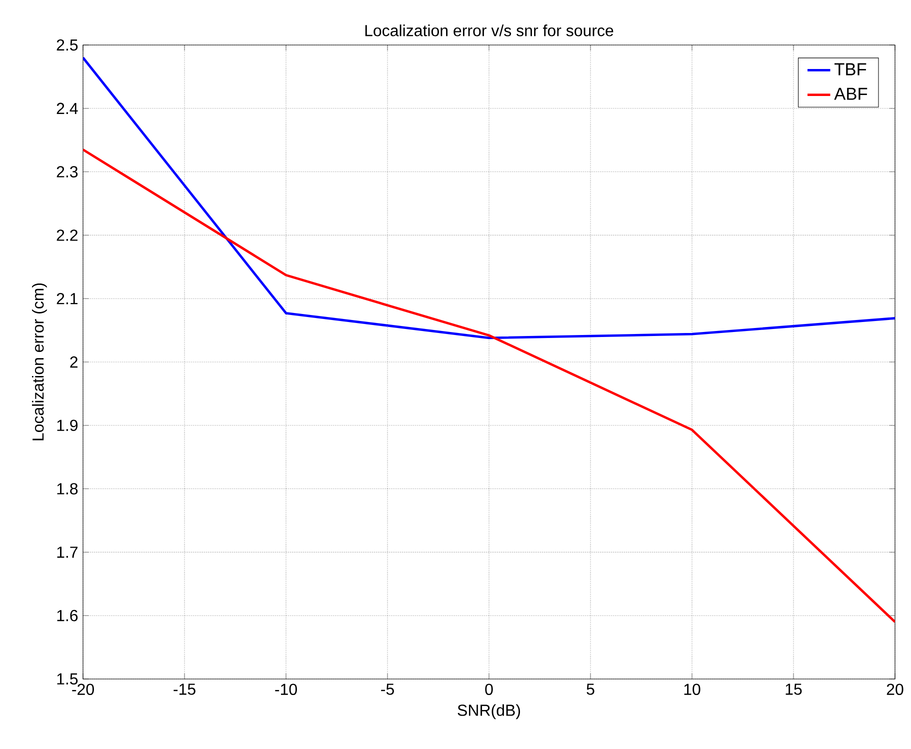 This screenshot has height=749, width=911. Describe the element at coordinates (489, 712) in the screenshot. I see `x-axis-title: SNR(dB)` at that location.